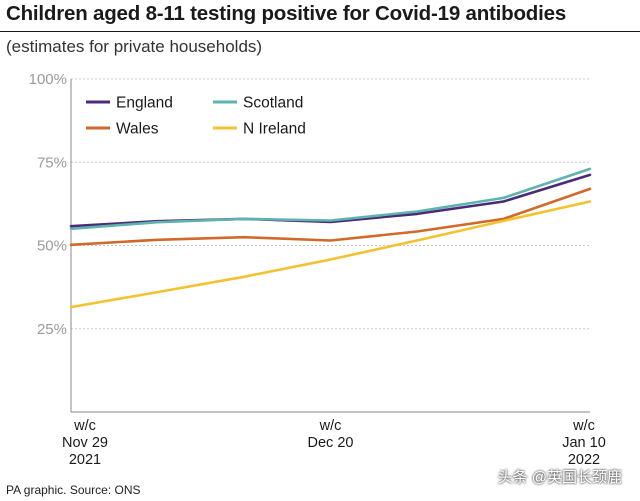 The height and width of the screenshot is (501, 640). Describe the element at coordinates (584, 460) in the screenshot. I see `x-tick-label: 2022` at that location.